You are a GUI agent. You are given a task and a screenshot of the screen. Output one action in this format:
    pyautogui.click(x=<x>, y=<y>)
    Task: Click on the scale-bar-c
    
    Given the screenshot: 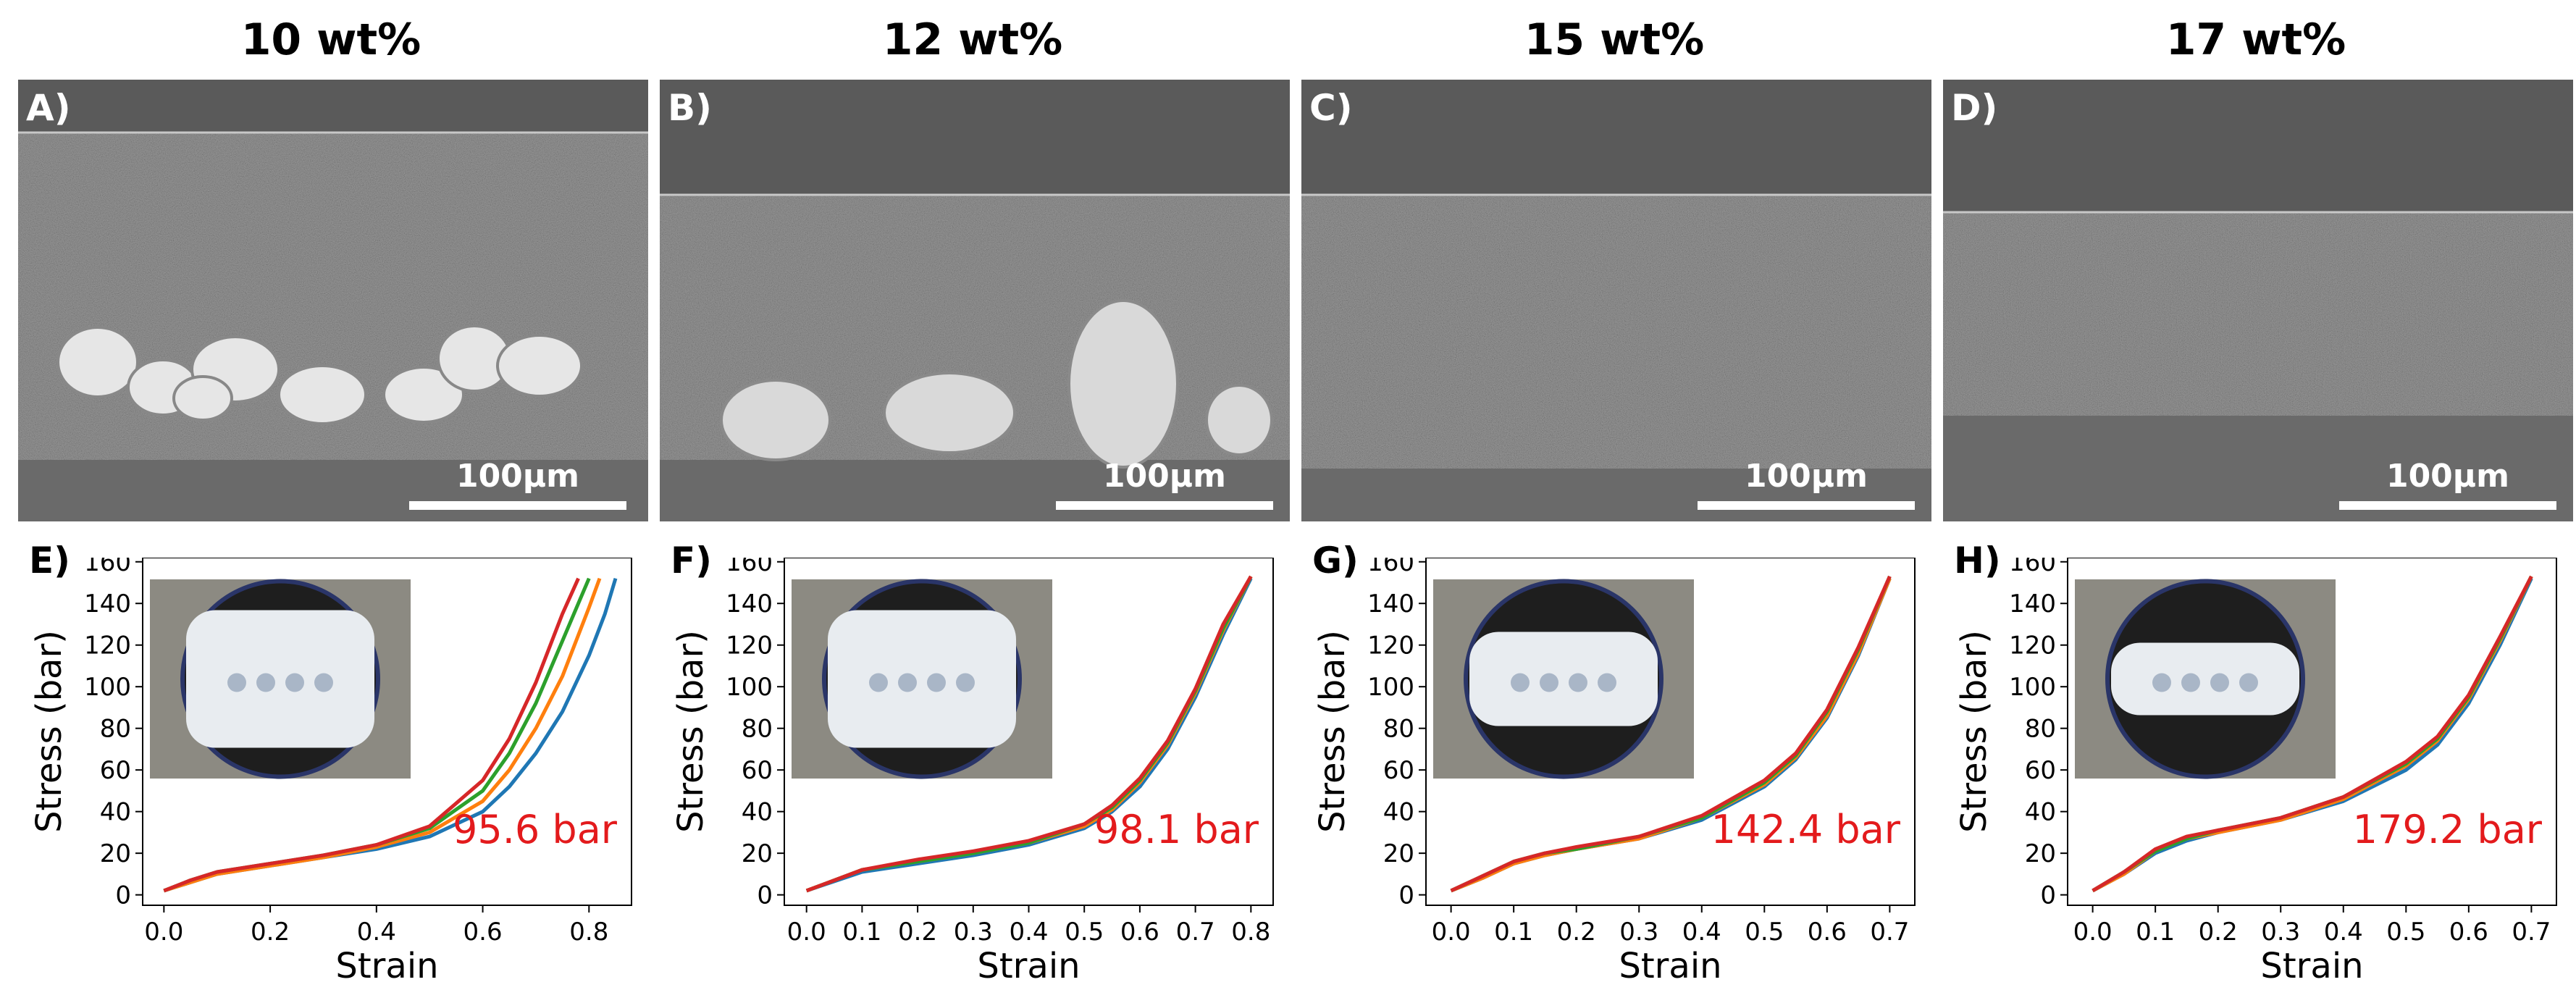 What is the action you would take?
    pyautogui.click(x=1806, y=505)
    